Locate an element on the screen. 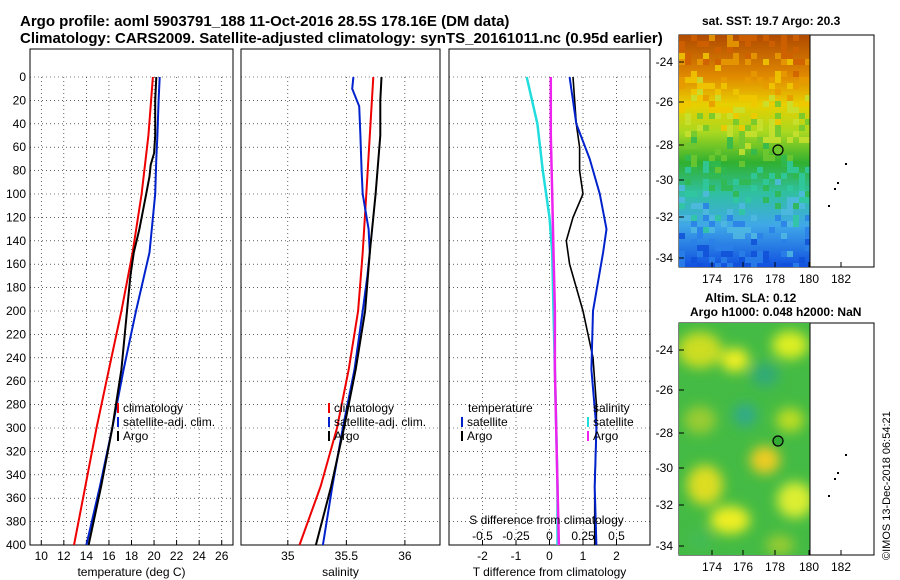 Image resolution: width=900 pixels, height=580 pixels. series-climatology is located at coordinates (113, 311).